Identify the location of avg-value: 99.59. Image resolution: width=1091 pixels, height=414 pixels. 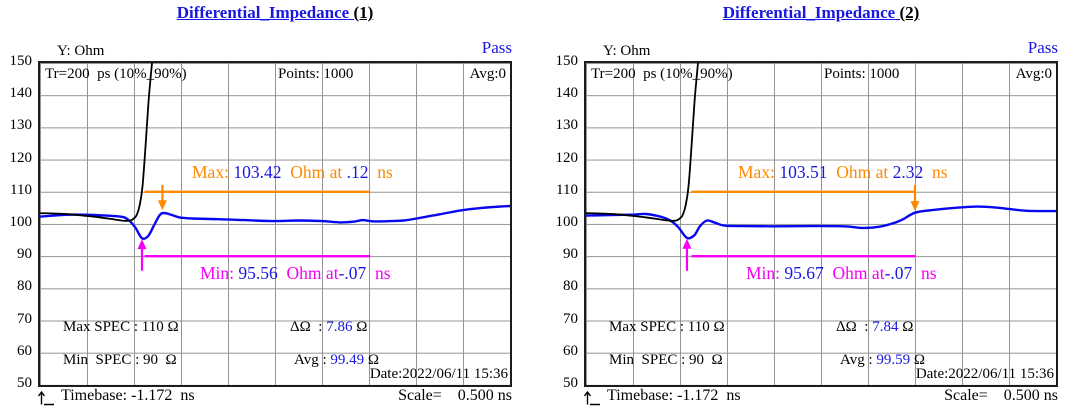
(893, 360).